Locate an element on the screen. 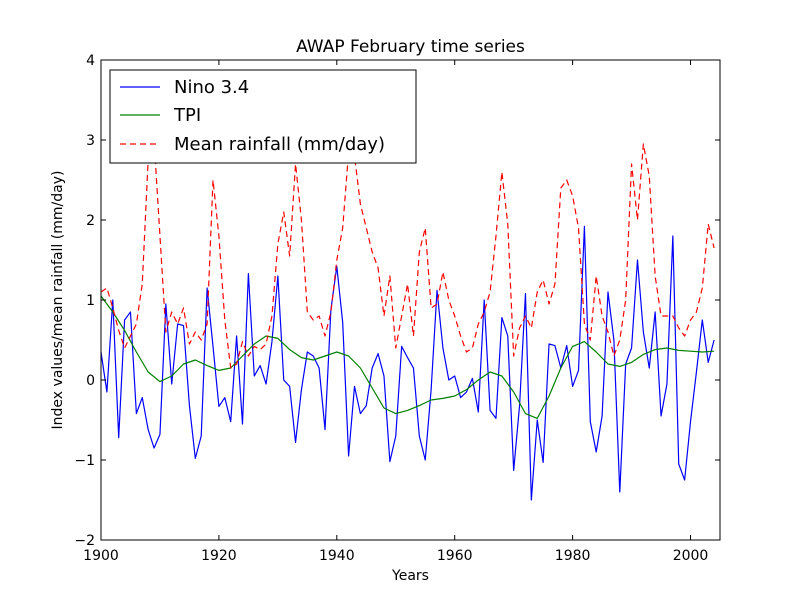  x-axis-label: Years is located at coordinates (410, 576).